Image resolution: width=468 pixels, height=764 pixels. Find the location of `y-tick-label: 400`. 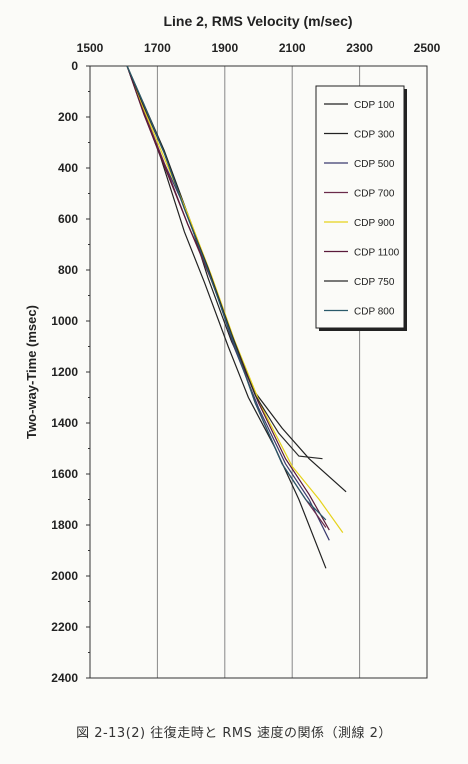

y-tick-label: 400 is located at coordinates (68, 168).